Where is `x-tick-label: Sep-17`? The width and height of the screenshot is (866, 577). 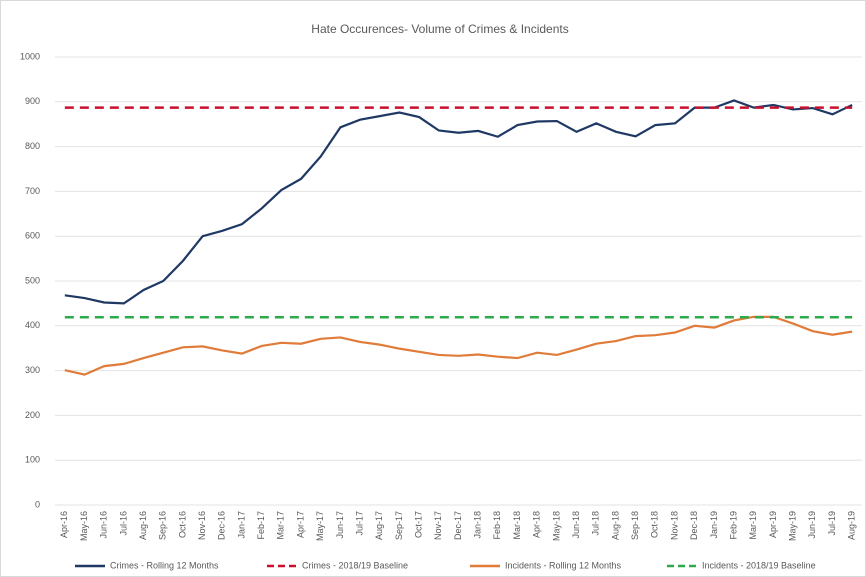 x-tick-label: Sep-17 is located at coordinates (399, 525).